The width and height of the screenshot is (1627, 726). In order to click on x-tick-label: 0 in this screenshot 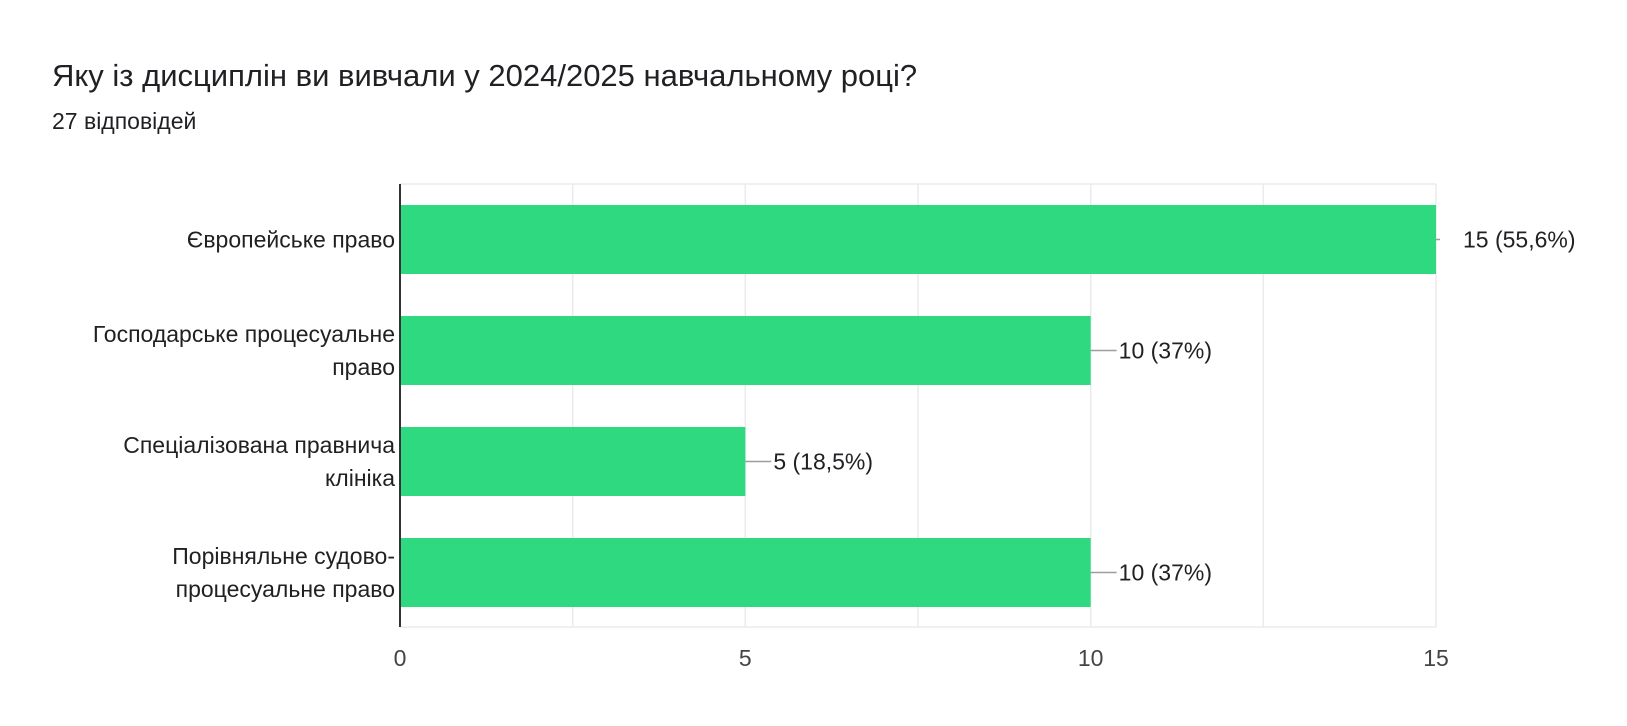, I will do `click(400, 658)`.